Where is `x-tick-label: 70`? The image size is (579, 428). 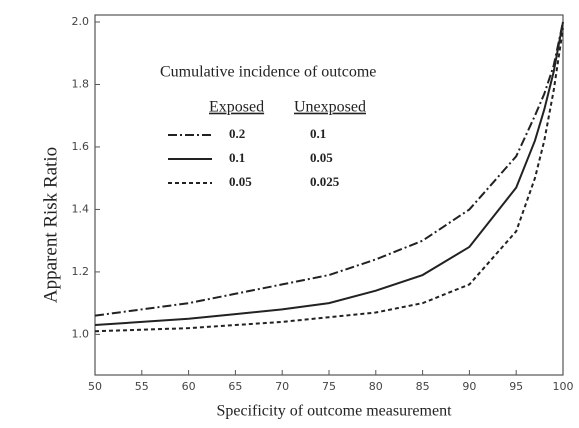 x-tick-label: 70 is located at coordinates (282, 386).